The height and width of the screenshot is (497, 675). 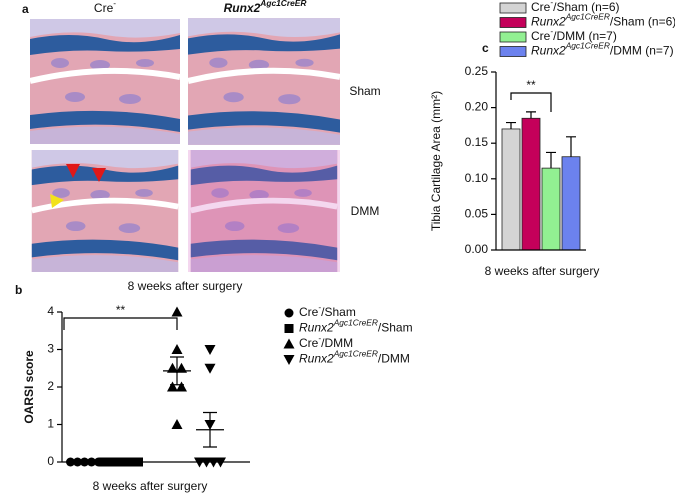 What do you see at coordinates (50, 386) in the screenshot?
I see `y-tick-label: 2` at bounding box center [50, 386].